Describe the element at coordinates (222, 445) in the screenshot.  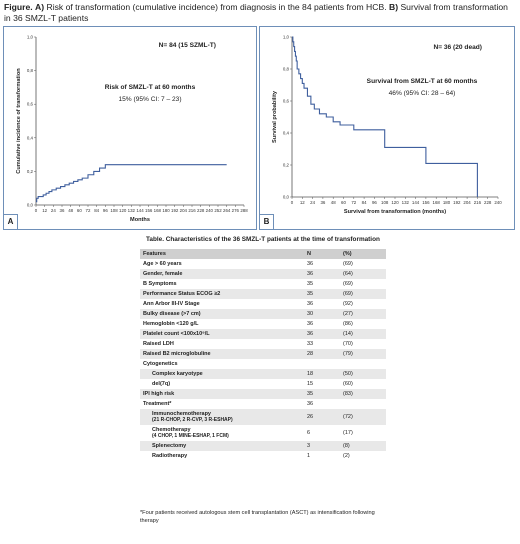
I see `row-label: Splenectomy` at that location.